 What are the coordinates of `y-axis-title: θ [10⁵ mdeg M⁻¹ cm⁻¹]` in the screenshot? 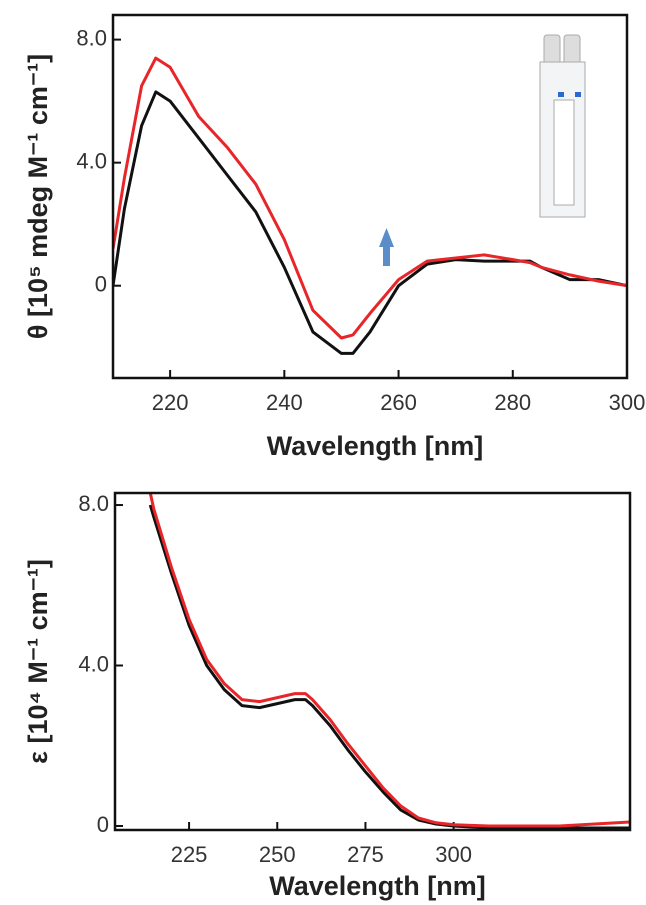 It's located at (38, 196).